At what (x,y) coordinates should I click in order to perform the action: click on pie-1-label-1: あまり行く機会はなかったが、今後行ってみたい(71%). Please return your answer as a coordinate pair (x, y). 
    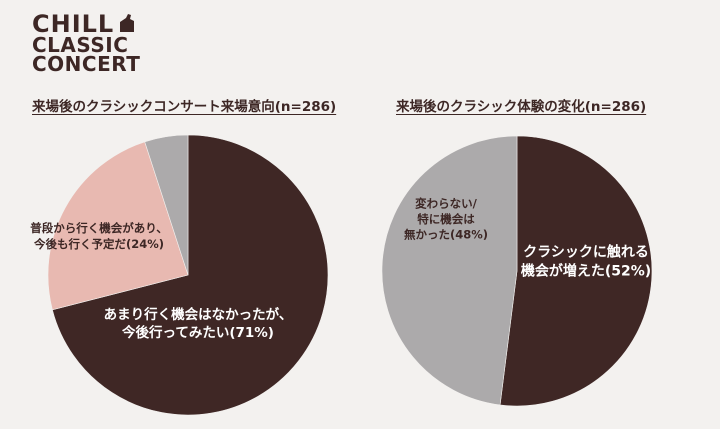
    Looking at the image, I should click on (198, 323).